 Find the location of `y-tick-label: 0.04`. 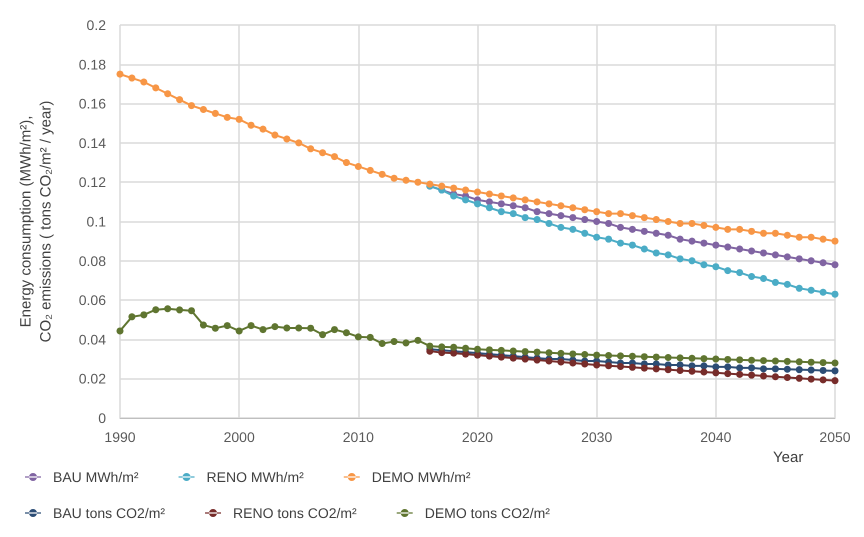

y-tick-label: 0.04 is located at coordinates (92, 339).